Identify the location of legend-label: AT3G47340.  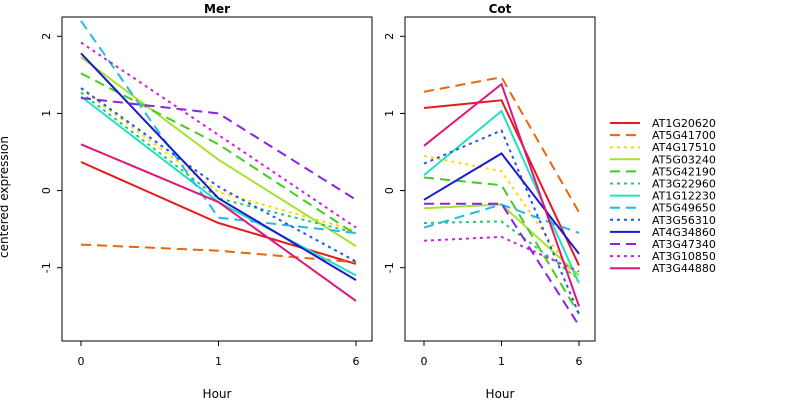
(684, 244).